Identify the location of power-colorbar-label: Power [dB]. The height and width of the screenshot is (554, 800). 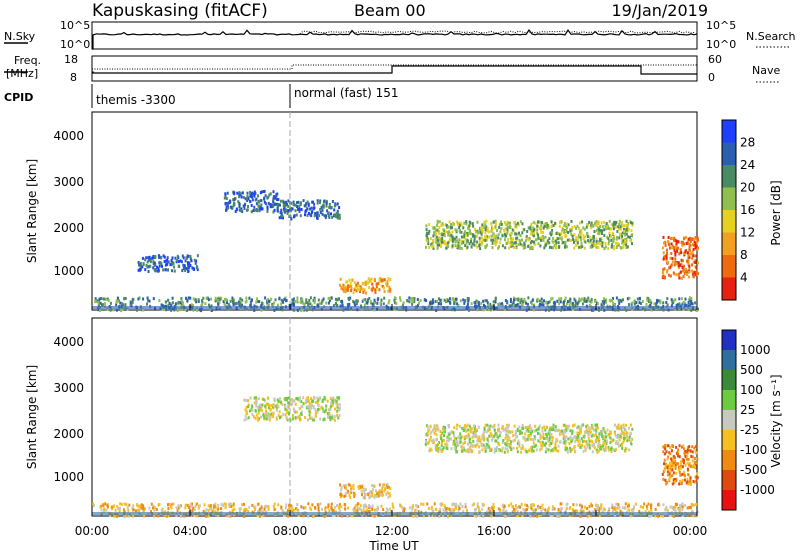
(776, 212).